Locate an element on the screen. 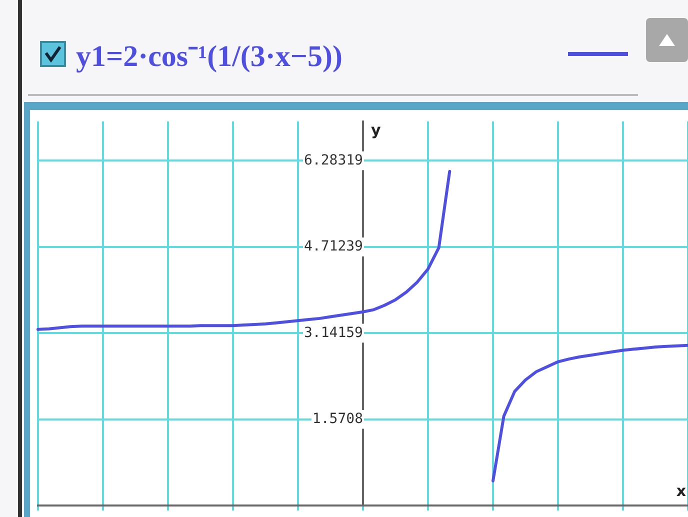 The width and height of the screenshot is (688, 517). y-tick-label: 1.5708 is located at coordinates (337, 419).